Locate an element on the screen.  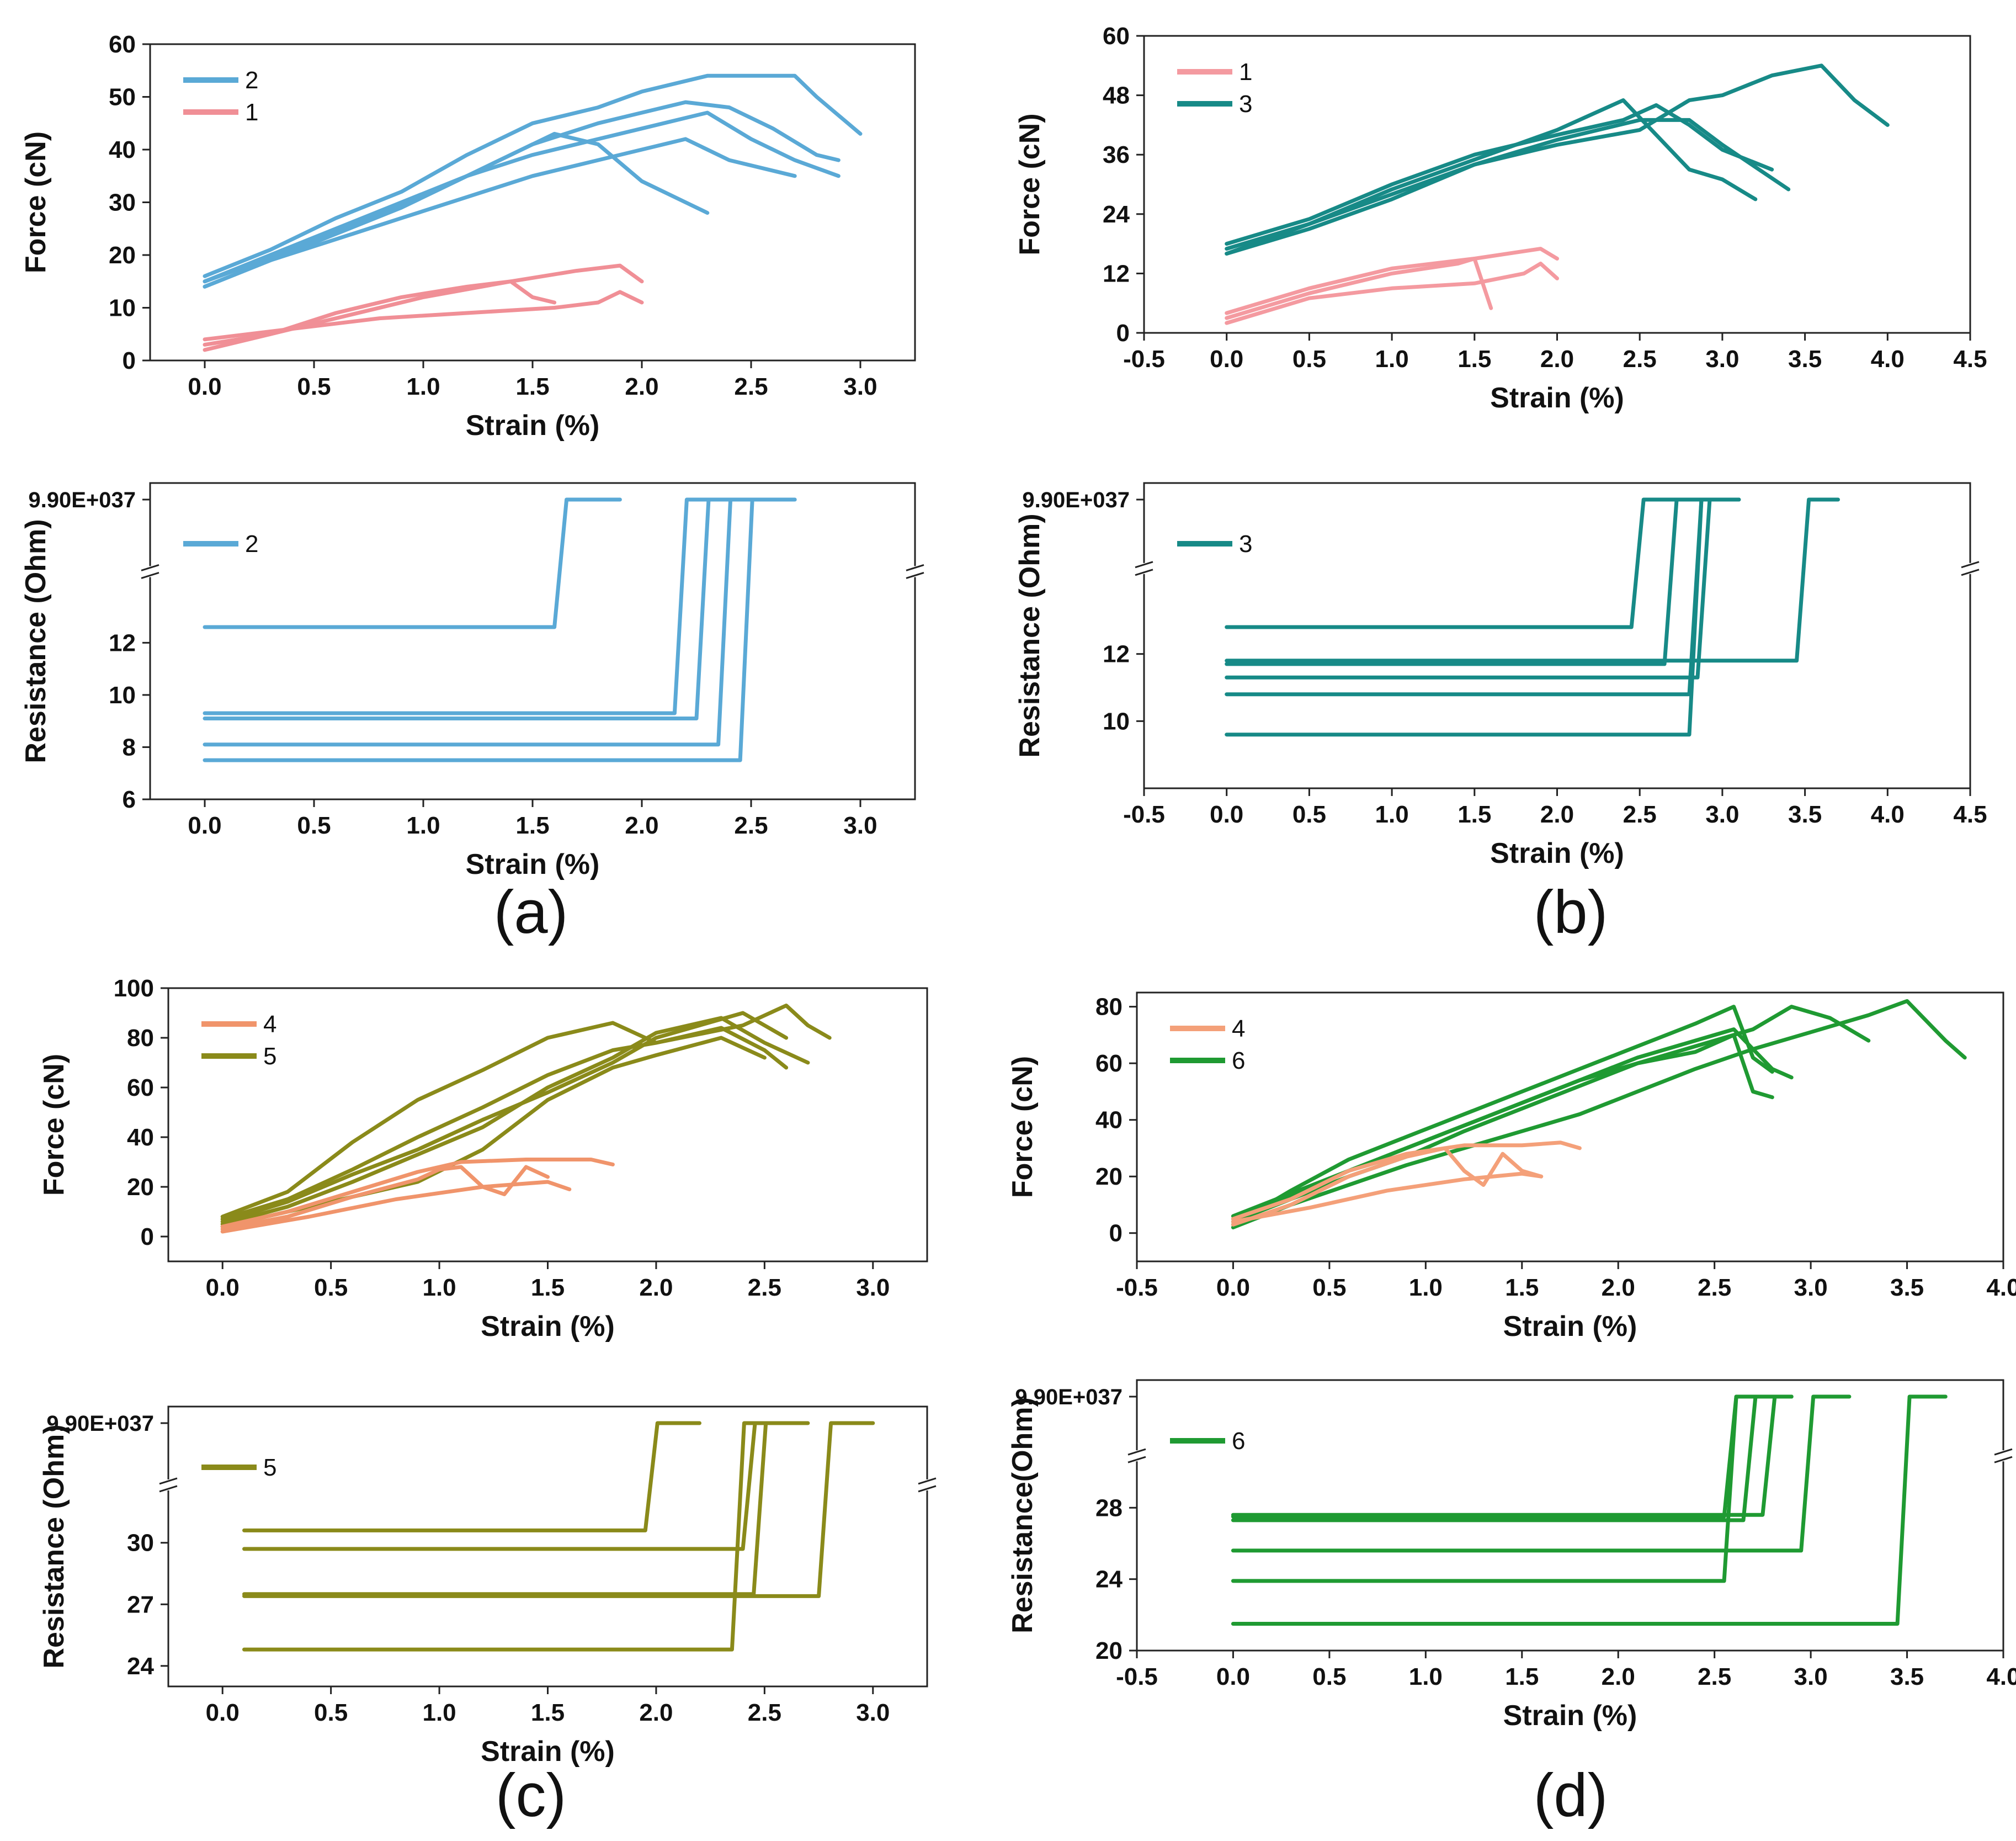
y-tick-label: 36 is located at coordinates (1116, 154).